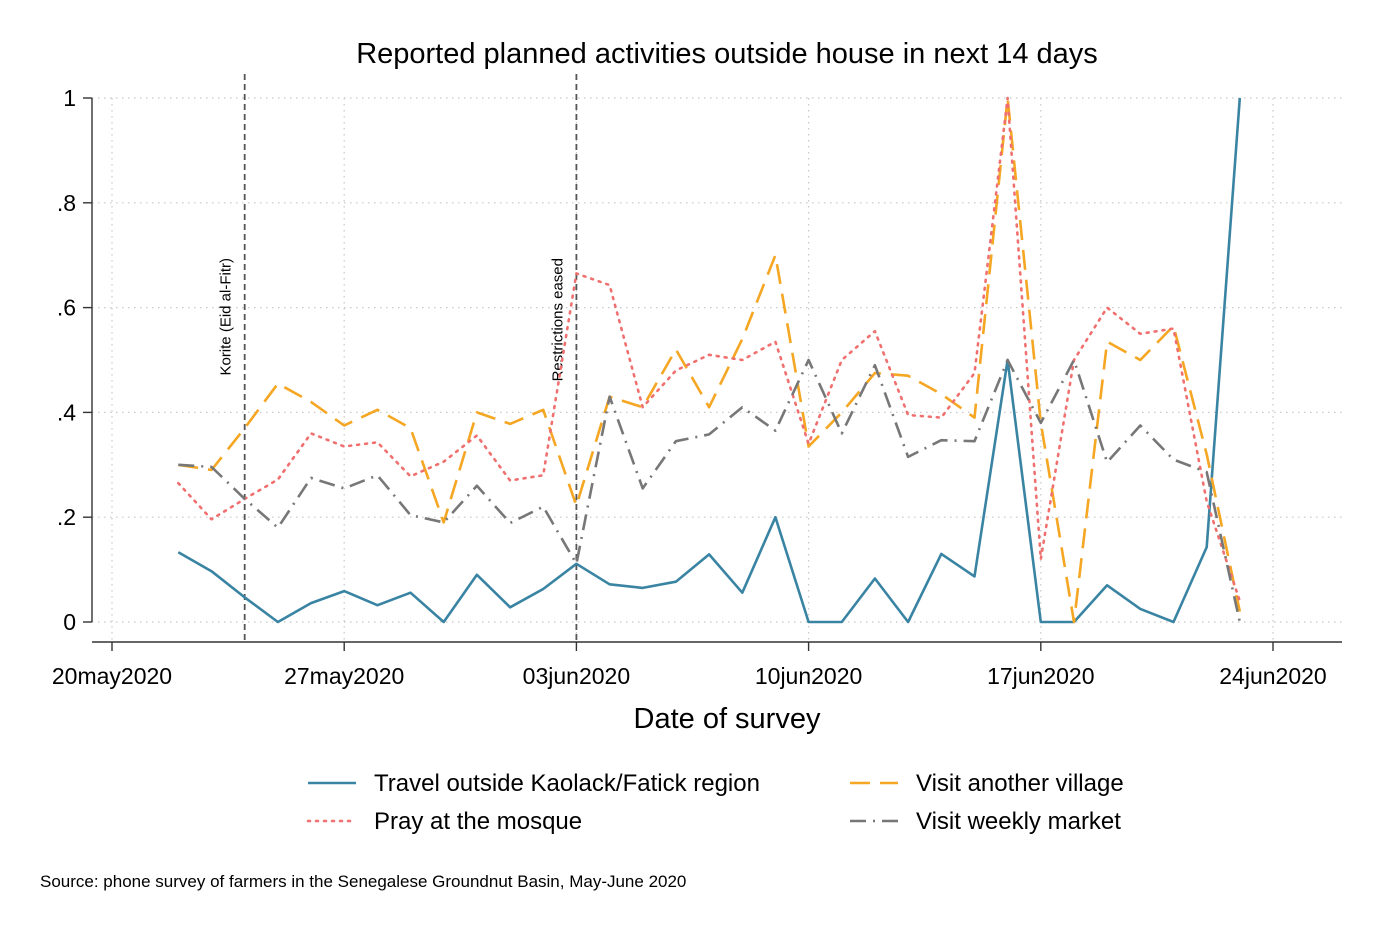 This screenshot has height=930, width=1395. Describe the element at coordinates (69, 622) in the screenshot. I see `y-tick-label: 0` at that location.